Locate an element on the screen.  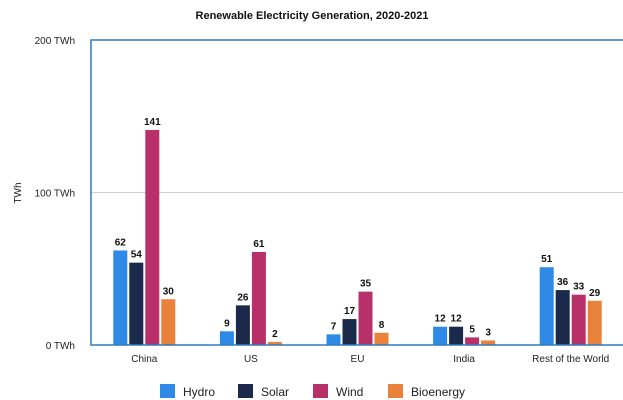
data-label: 3 is located at coordinates (488, 332).